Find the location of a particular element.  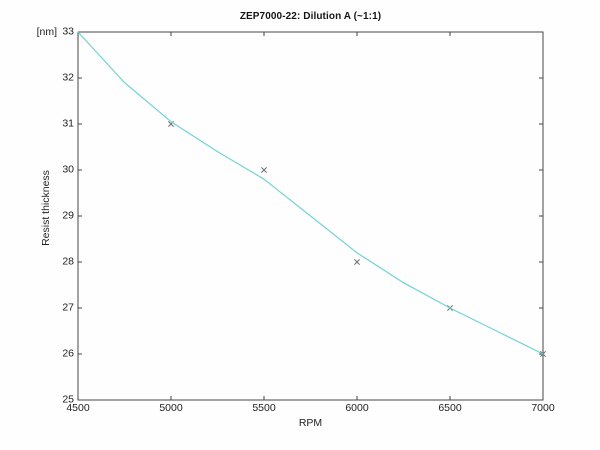

y-tick-label: 28 is located at coordinates (68, 261).